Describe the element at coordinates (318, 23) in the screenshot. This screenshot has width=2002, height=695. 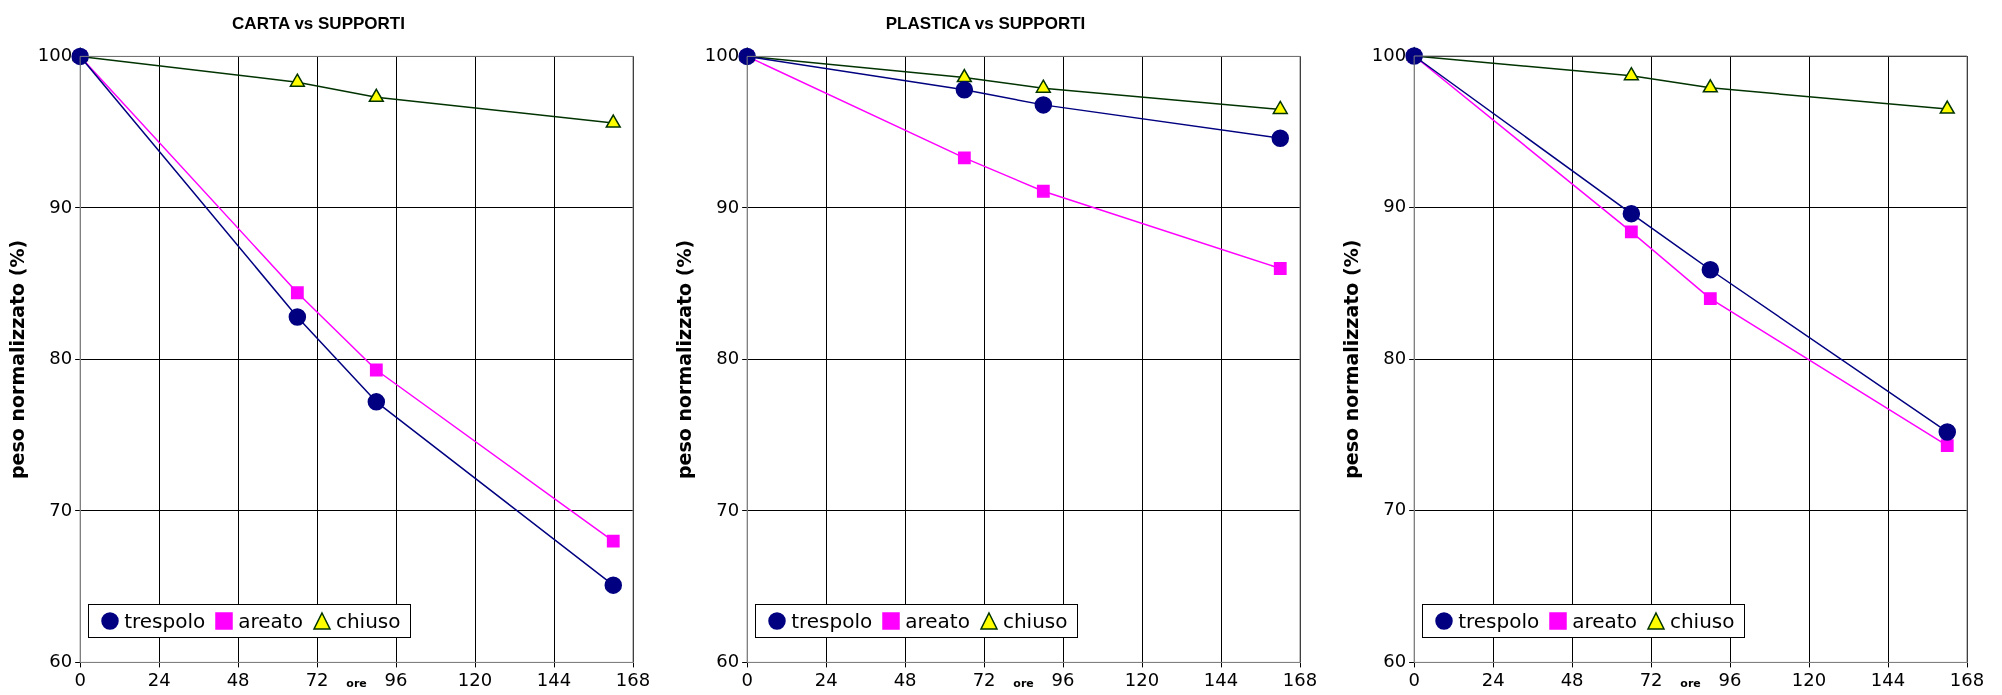
I see `chart-title: CARTA vs SUPPORTI` at that location.